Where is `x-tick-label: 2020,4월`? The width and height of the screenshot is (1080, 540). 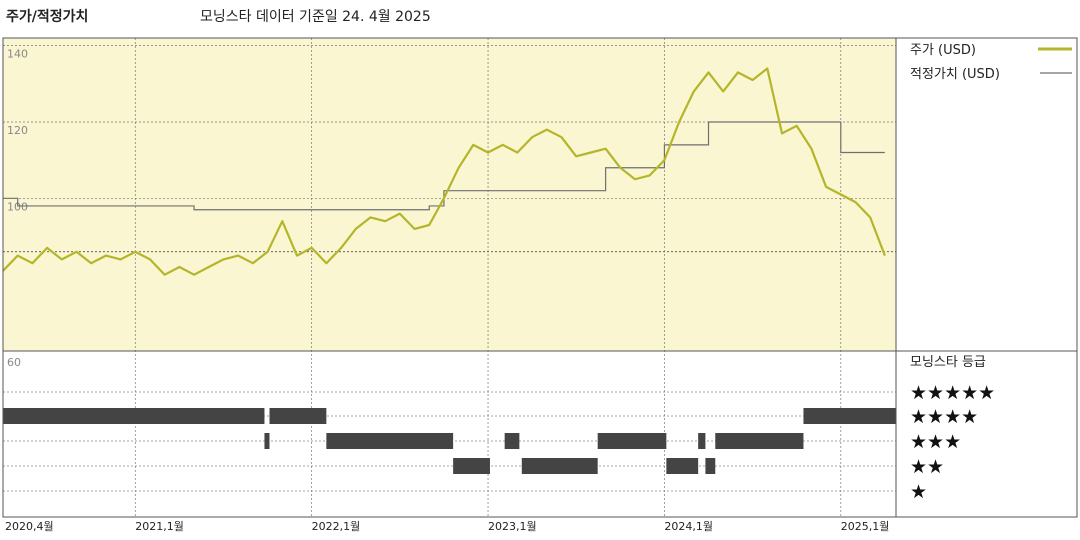 x-tick-label: 2020,4월 is located at coordinates (29, 526).